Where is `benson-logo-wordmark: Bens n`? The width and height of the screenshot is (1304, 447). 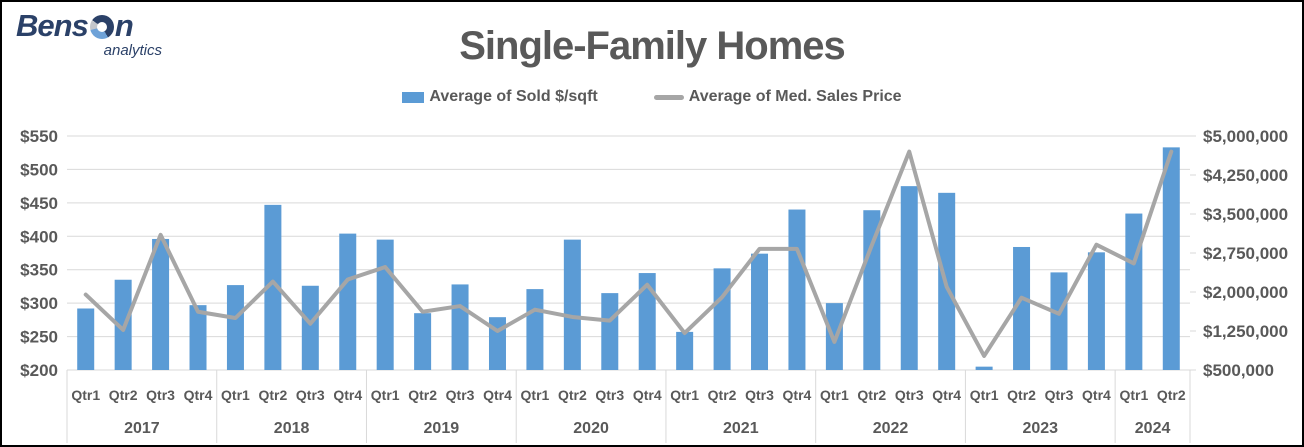 benson-logo-wordmark: Bens n is located at coordinates (91, 25).